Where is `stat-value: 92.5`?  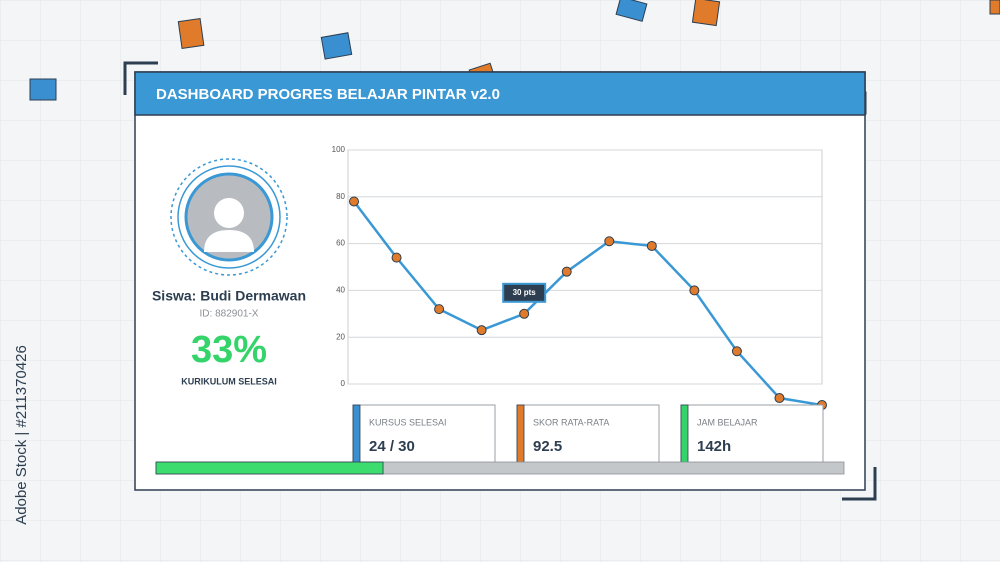
stat-value: 92.5 is located at coordinates (547, 446).